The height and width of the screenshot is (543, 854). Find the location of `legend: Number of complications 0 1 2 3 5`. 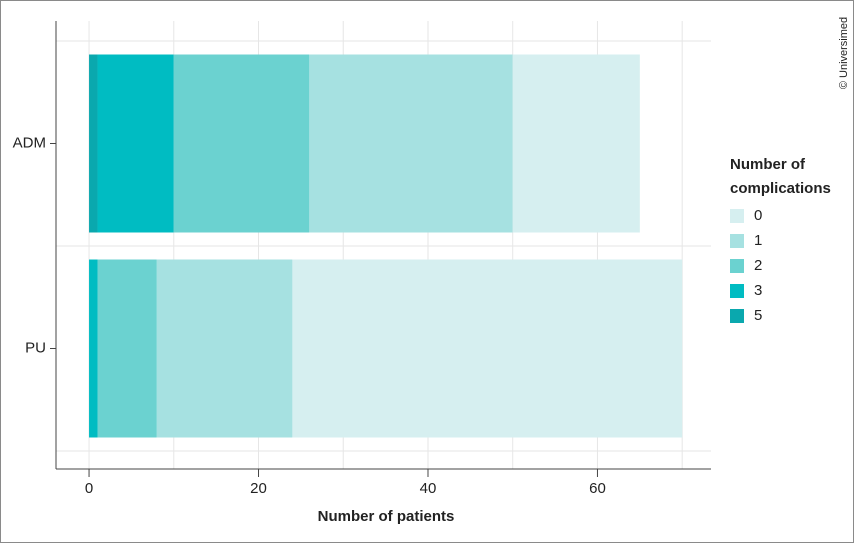

legend: Number of complications 0 1 2 3 5 is located at coordinates (787, 240).